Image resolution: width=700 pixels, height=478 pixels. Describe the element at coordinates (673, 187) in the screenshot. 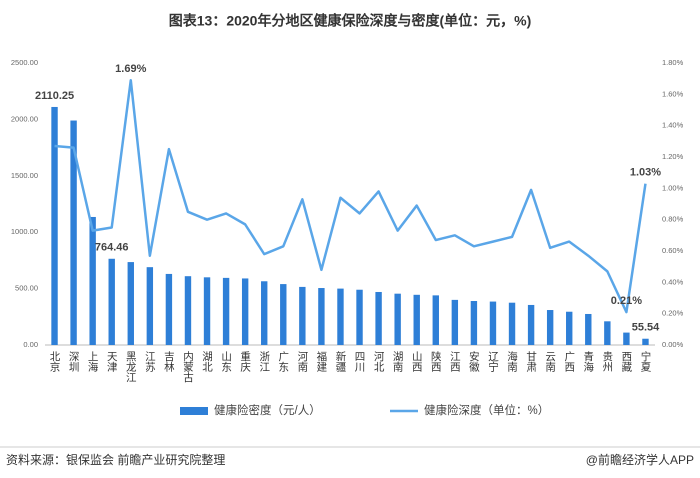

I see `y2-tick-label: 1.00%` at that location.